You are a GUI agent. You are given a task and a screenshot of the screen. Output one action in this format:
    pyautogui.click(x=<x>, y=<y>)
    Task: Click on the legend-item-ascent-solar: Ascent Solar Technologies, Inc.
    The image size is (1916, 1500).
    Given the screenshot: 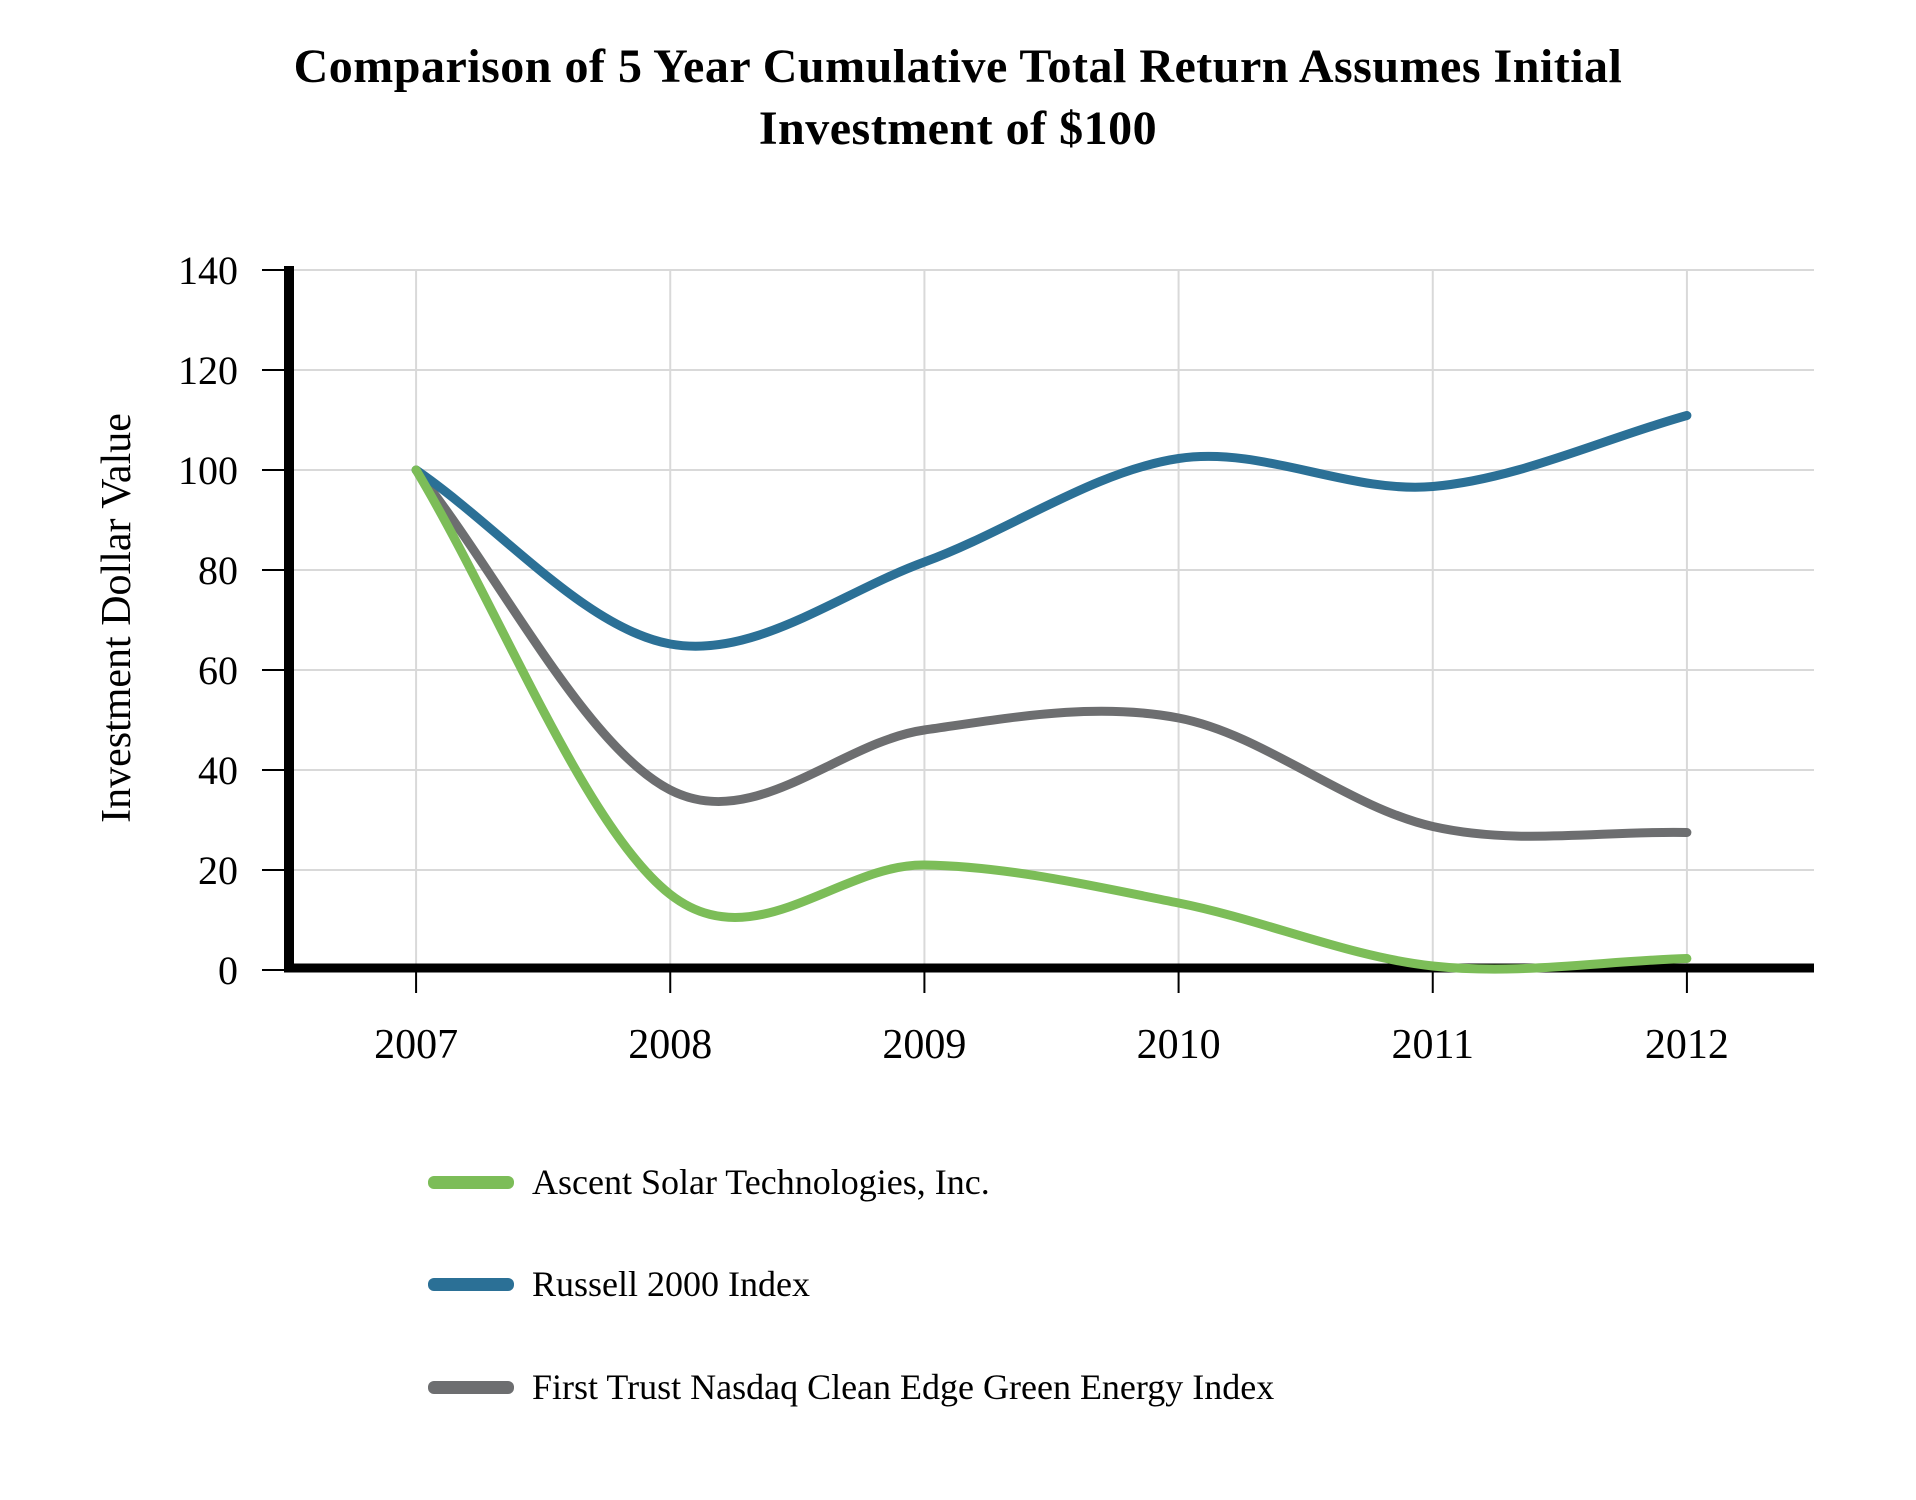 What is the action you would take?
    pyautogui.click(x=709, y=1182)
    